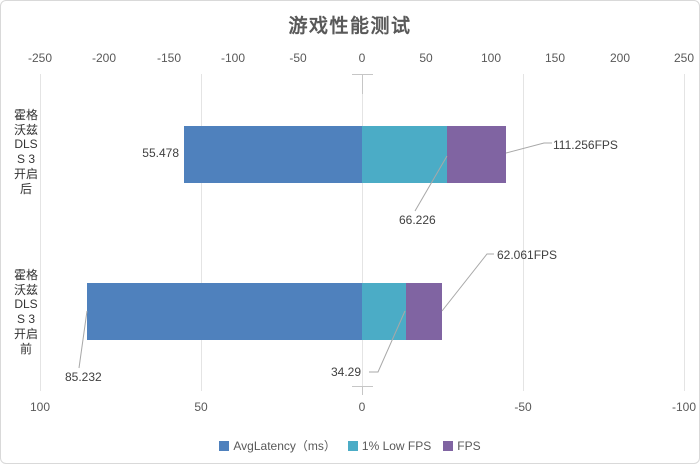 Image resolution: width=700 pixels, height=464 pixels. I want to click on legend-item-lowfps: 1% Low FPS, so click(389, 445).